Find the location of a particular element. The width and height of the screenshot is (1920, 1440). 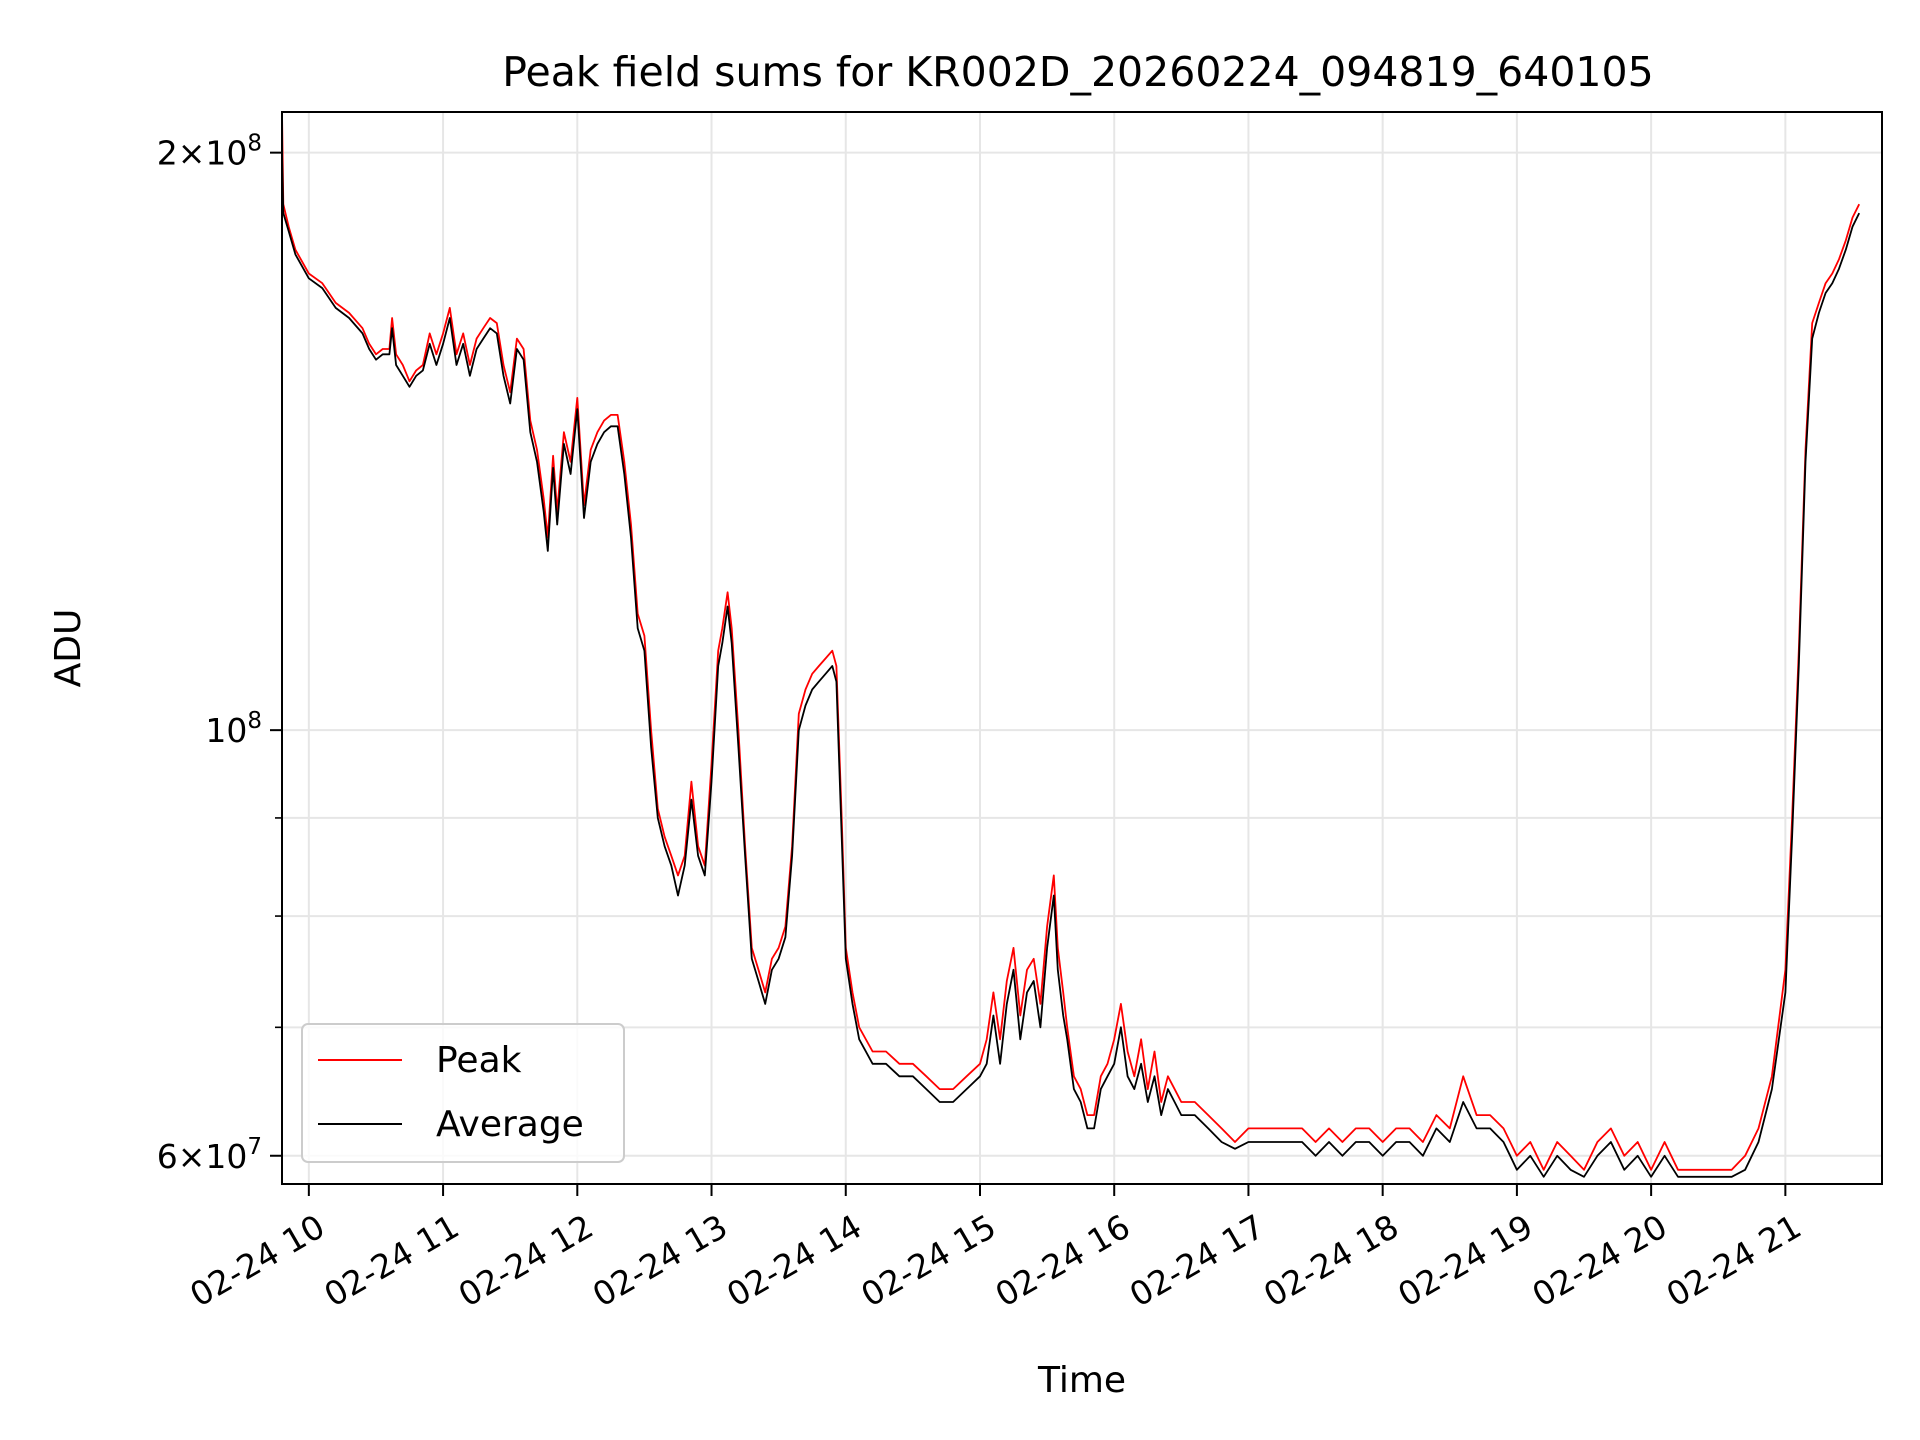

legend: Peak Average is located at coordinates (463, 1093).